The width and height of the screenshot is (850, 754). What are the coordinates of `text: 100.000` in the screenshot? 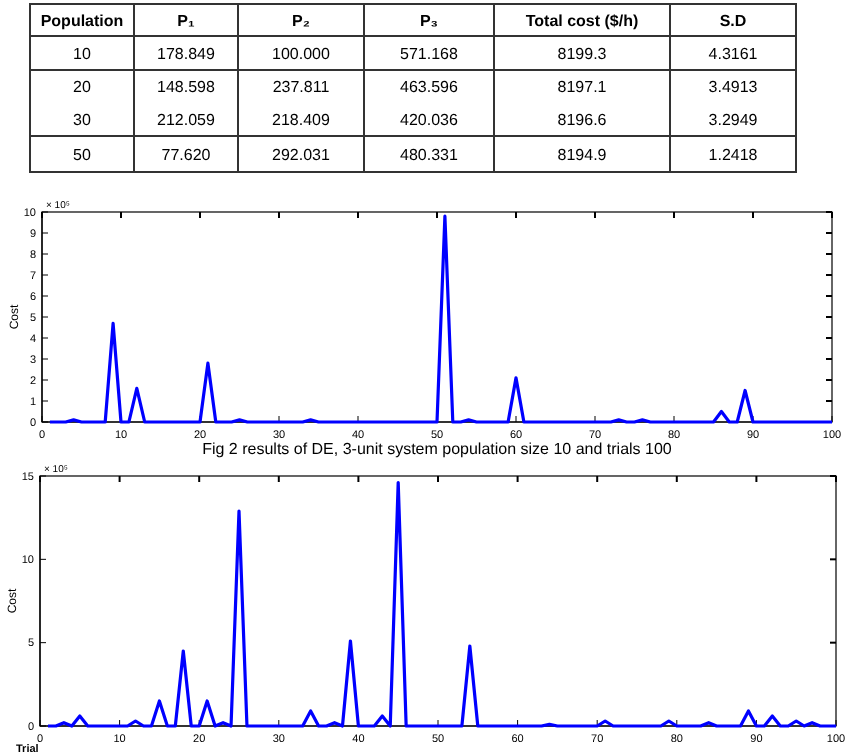 It's located at (302, 54).